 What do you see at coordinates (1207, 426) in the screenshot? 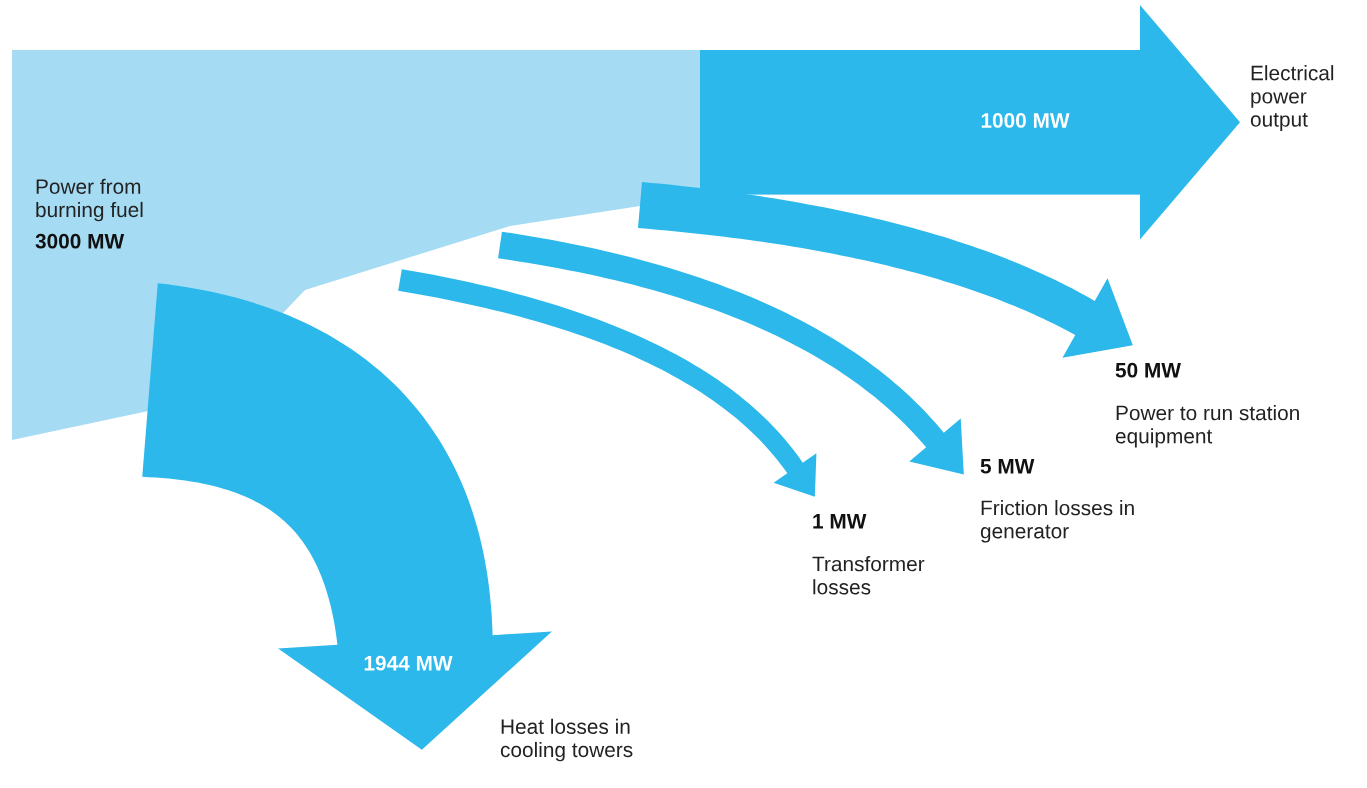
I see `category-label: Power to run station equipment` at bounding box center [1207, 426].